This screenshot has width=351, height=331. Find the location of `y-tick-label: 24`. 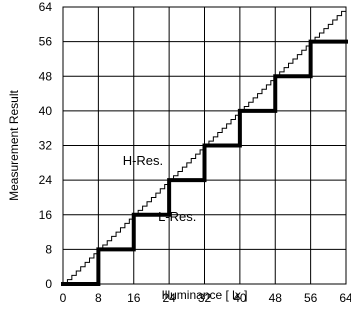

y-tick-label: 24 is located at coordinates (46, 180).